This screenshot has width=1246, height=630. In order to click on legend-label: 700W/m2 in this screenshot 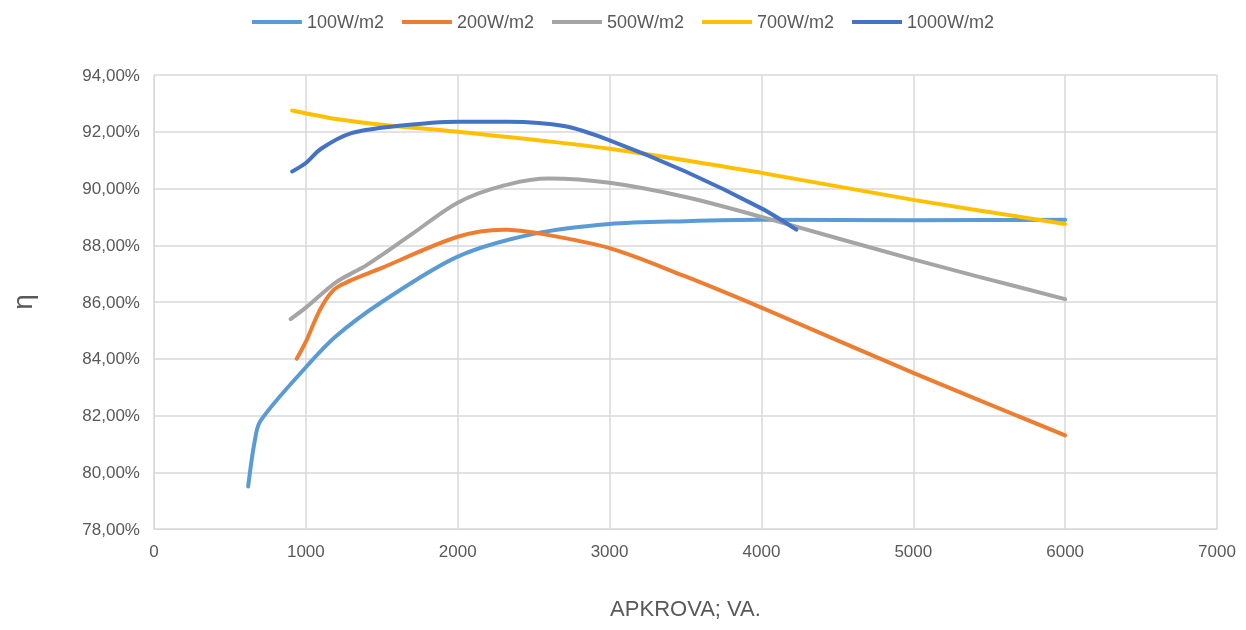, I will do `click(796, 22)`.